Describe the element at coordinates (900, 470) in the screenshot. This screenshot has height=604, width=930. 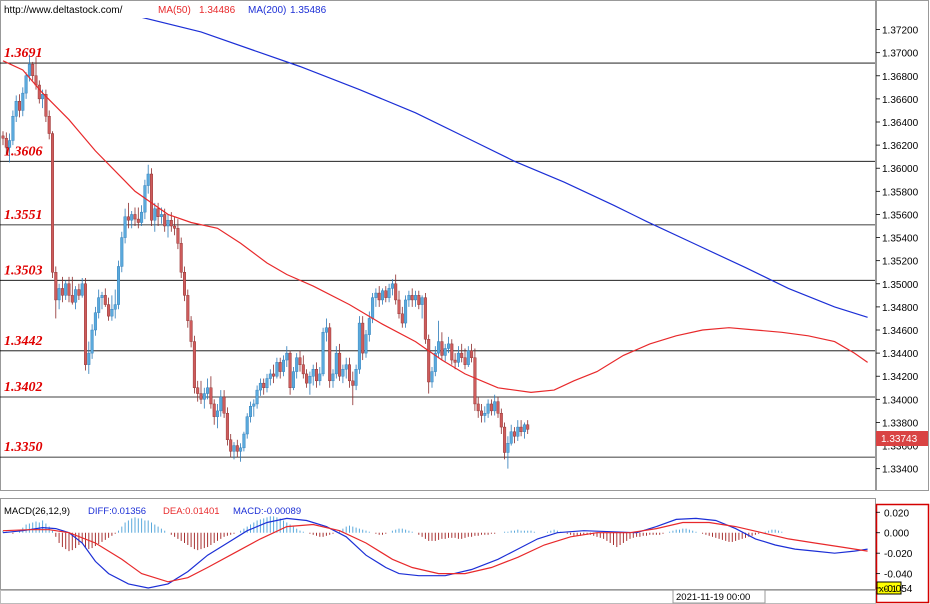
I see `price-tick-label: 1.33400` at that location.